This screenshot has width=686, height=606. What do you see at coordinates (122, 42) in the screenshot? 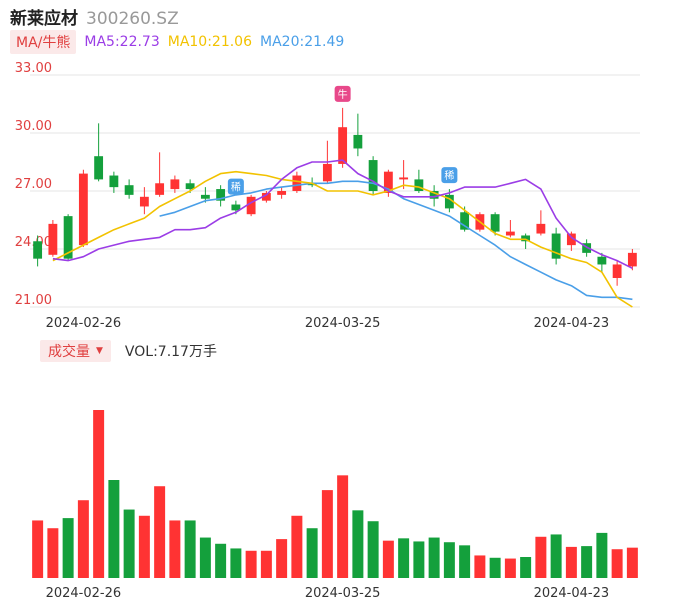
I see `ma5-value: MA5:22.73` at bounding box center [122, 42].